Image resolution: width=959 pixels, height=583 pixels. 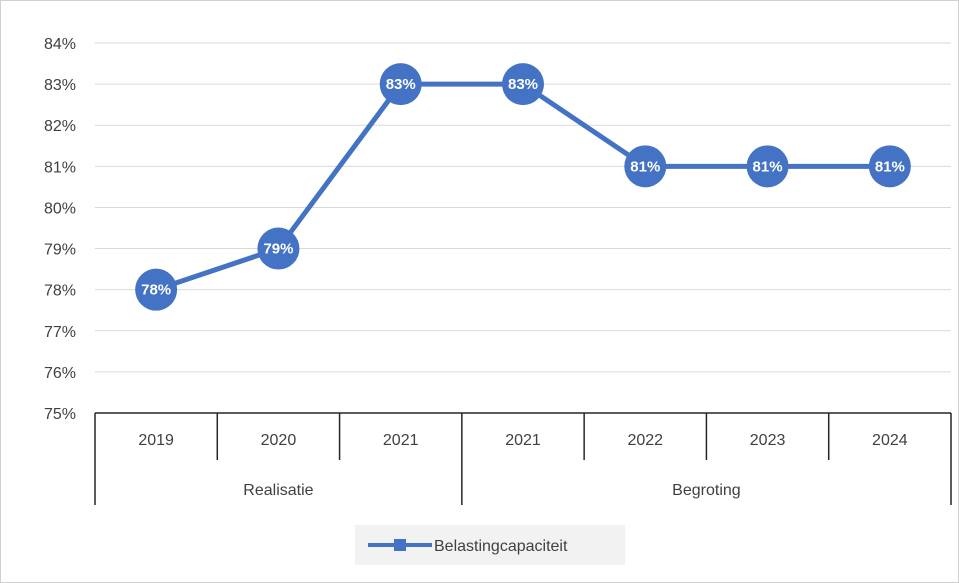 What do you see at coordinates (60, 208) in the screenshot?
I see `y-tick-label: 80%` at bounding box center [60, 208].